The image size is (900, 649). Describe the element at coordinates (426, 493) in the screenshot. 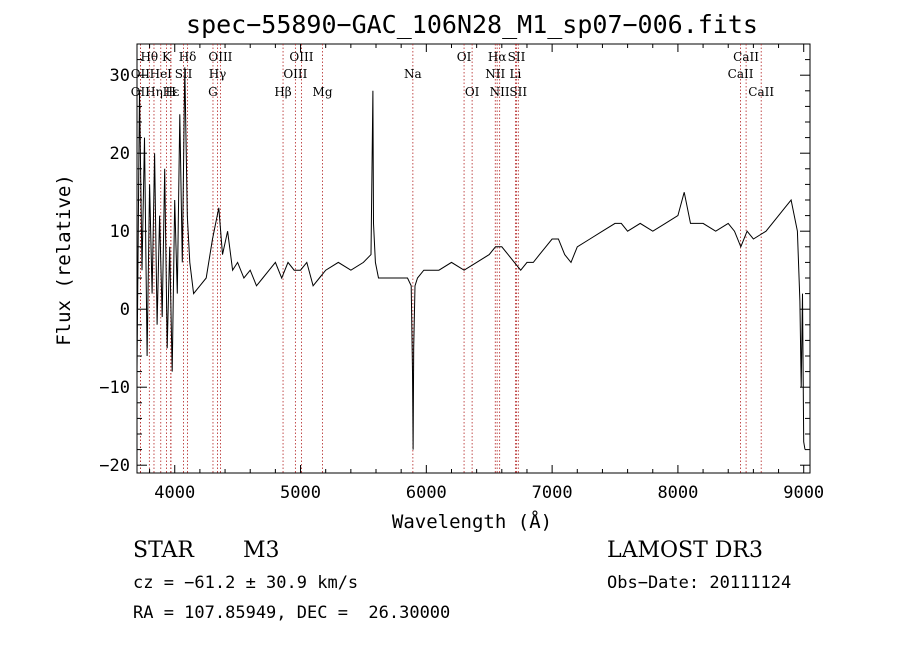

I see `x-tick-label: 6000` at that location.